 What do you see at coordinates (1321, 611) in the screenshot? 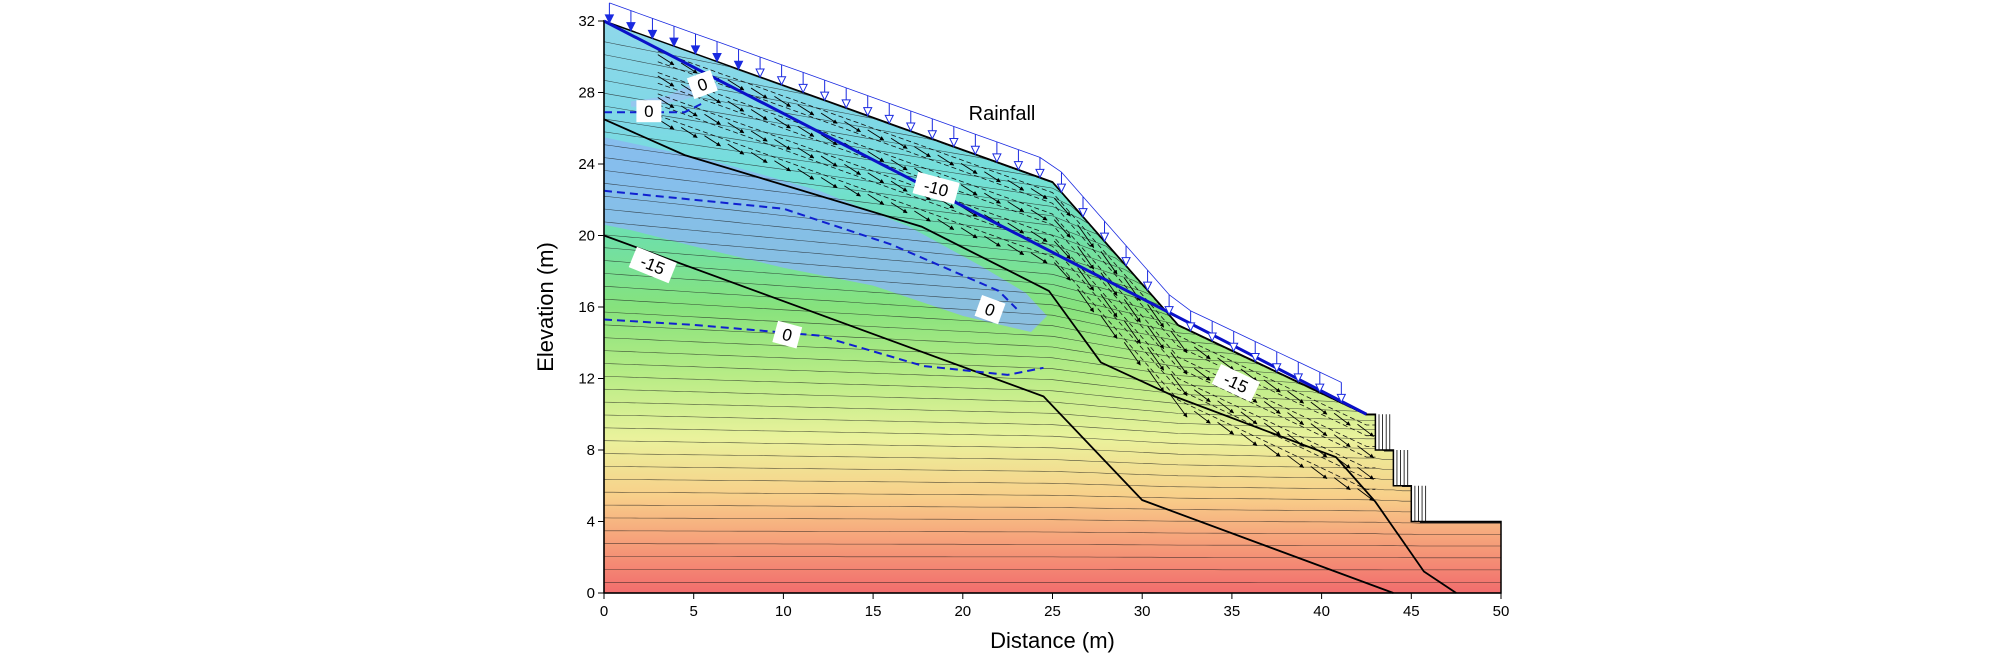
I see `x-tick-label: 40` at bounding box center [1321, 611].